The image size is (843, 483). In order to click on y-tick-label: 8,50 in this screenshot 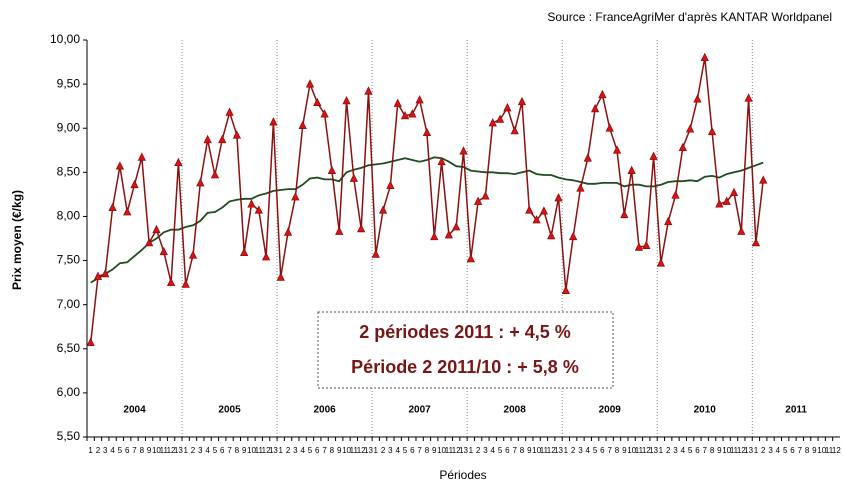, I will do `click(69, 172)`.